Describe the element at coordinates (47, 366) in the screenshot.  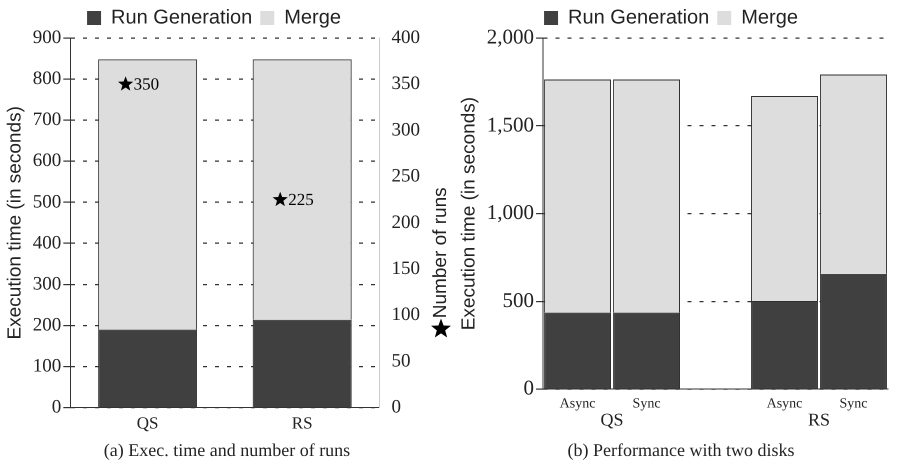
I see `y-tick-label: 100` at that location.